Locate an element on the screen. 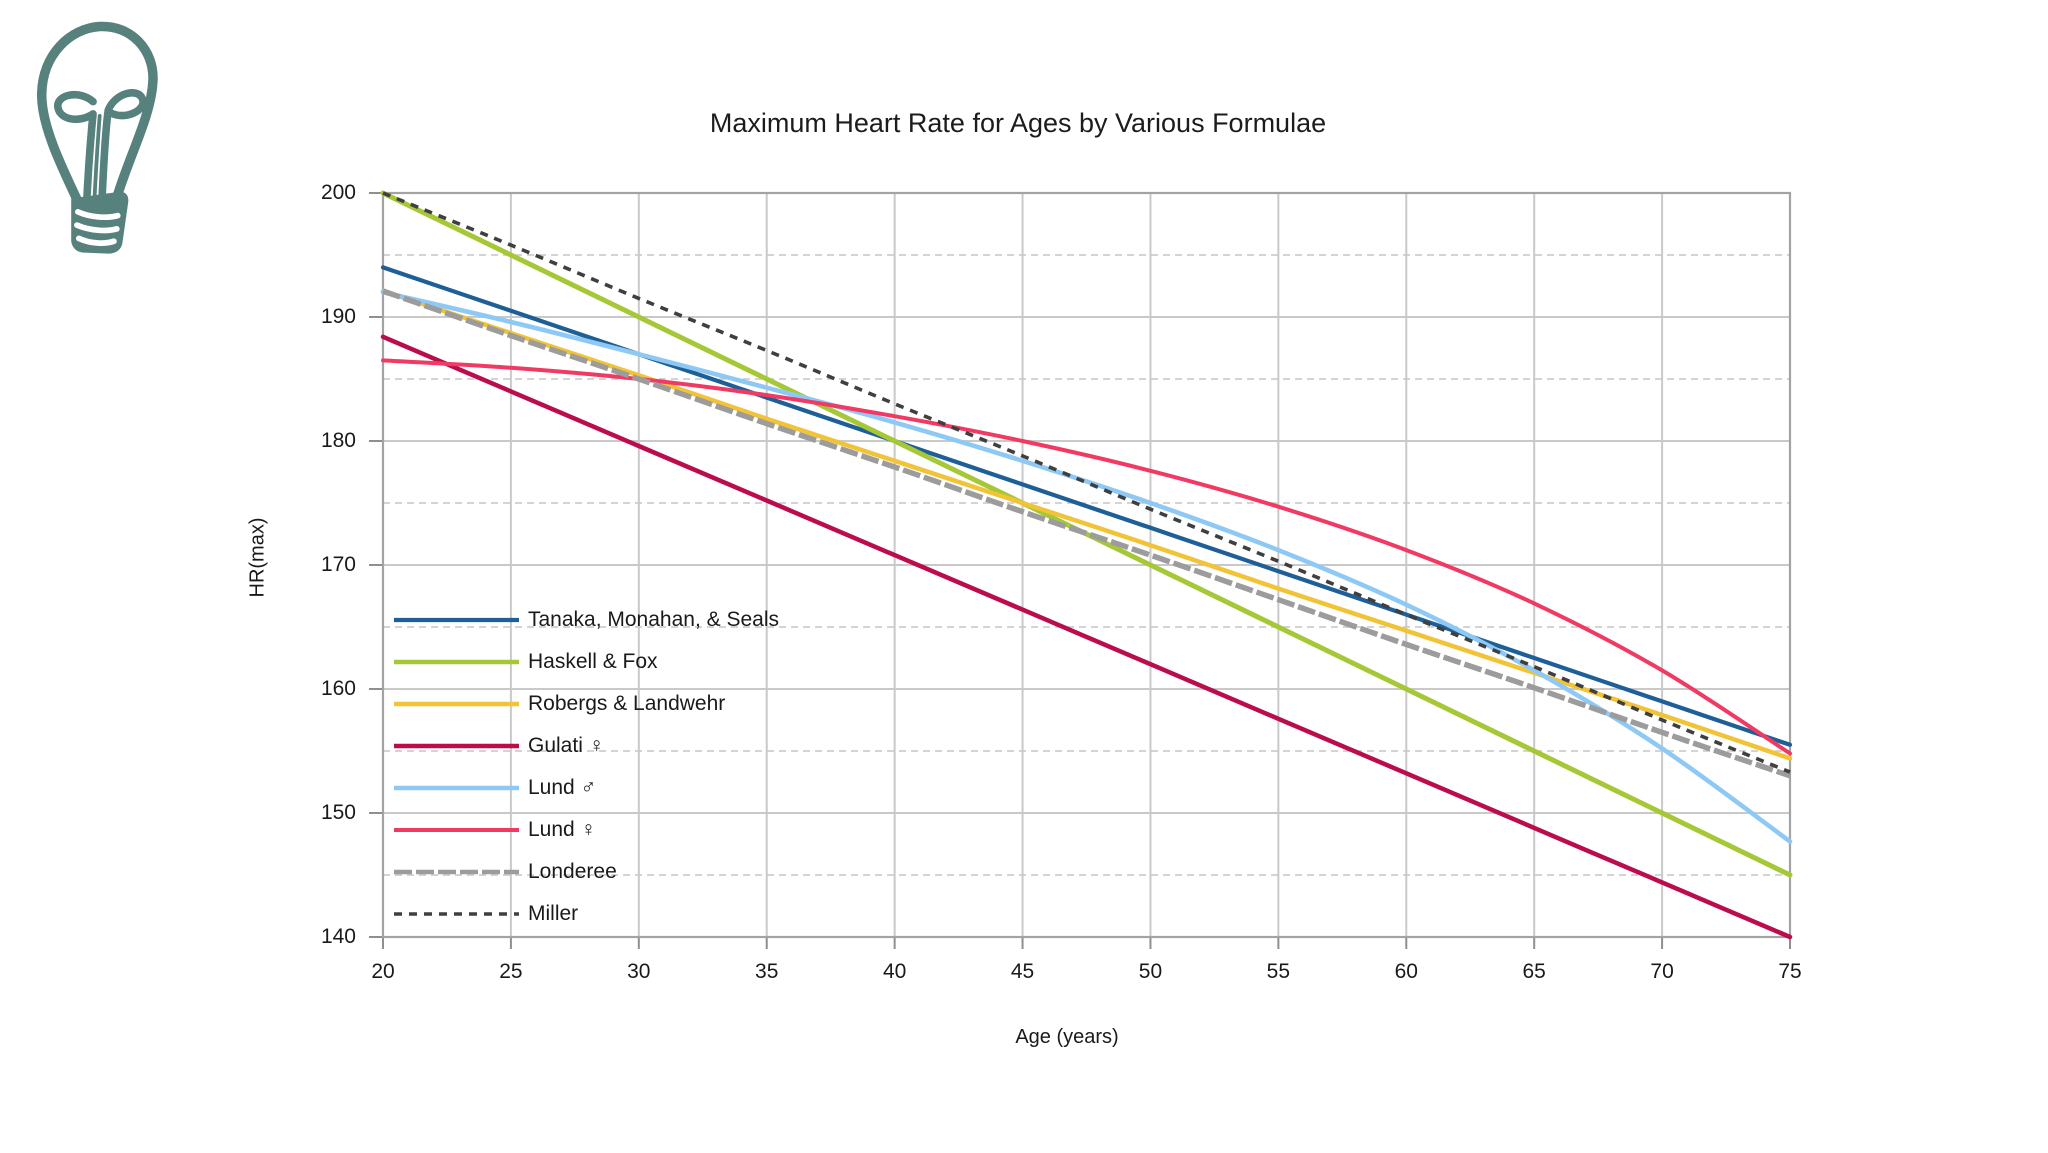 The image size is (2048, 1153). x-tick-label: 25 is located at coordinates (511, 971).